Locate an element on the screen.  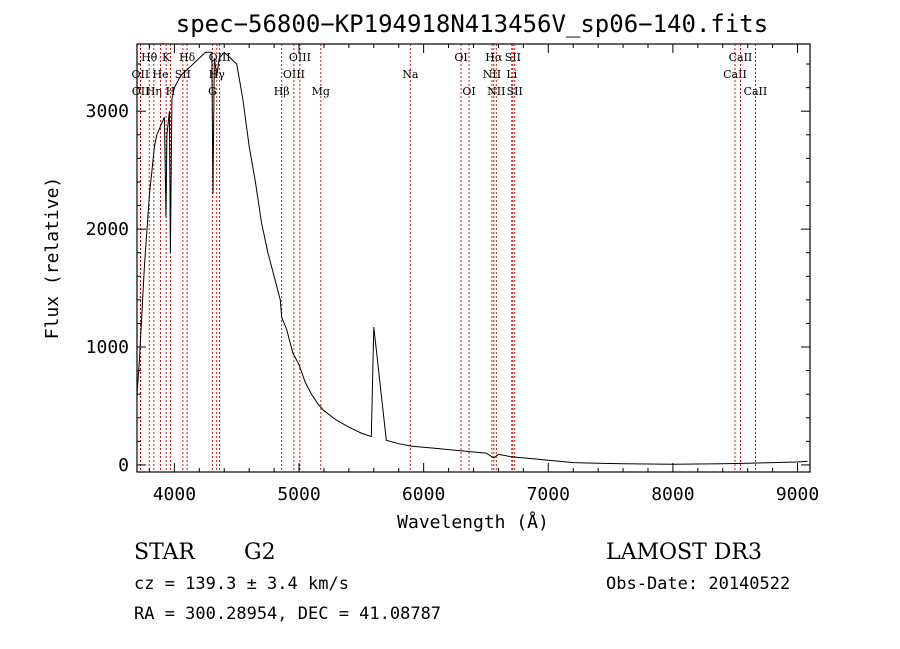
observation-date: Obs-Date: 20140522 is located at coordinates (698, 584).